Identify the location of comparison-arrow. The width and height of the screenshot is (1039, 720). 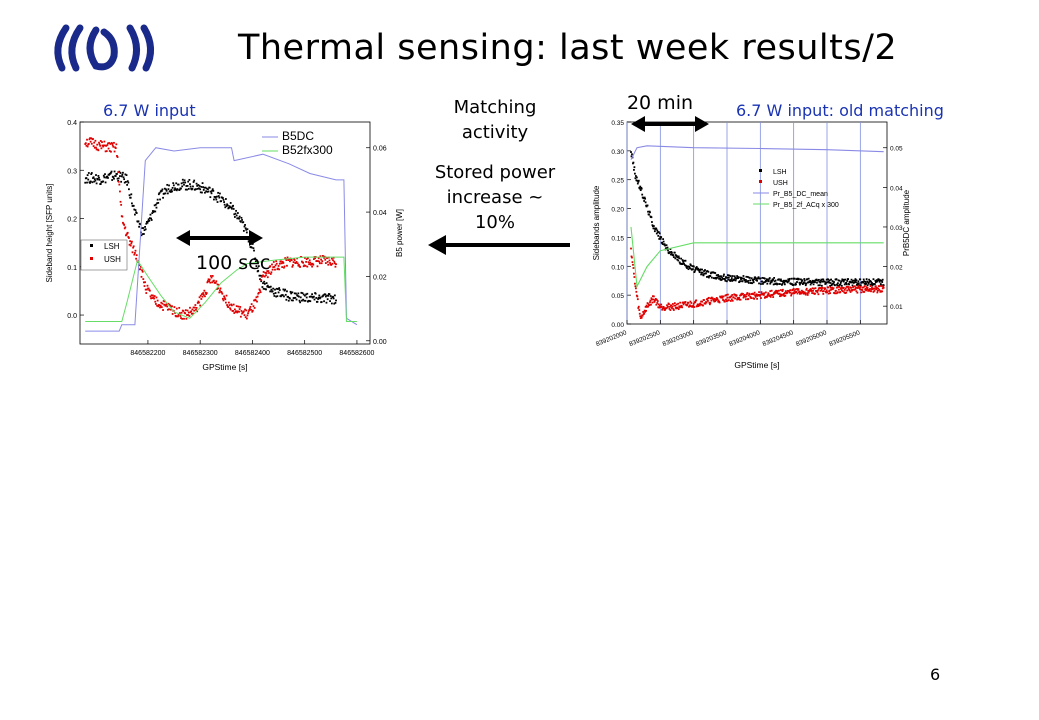
(499, 245).